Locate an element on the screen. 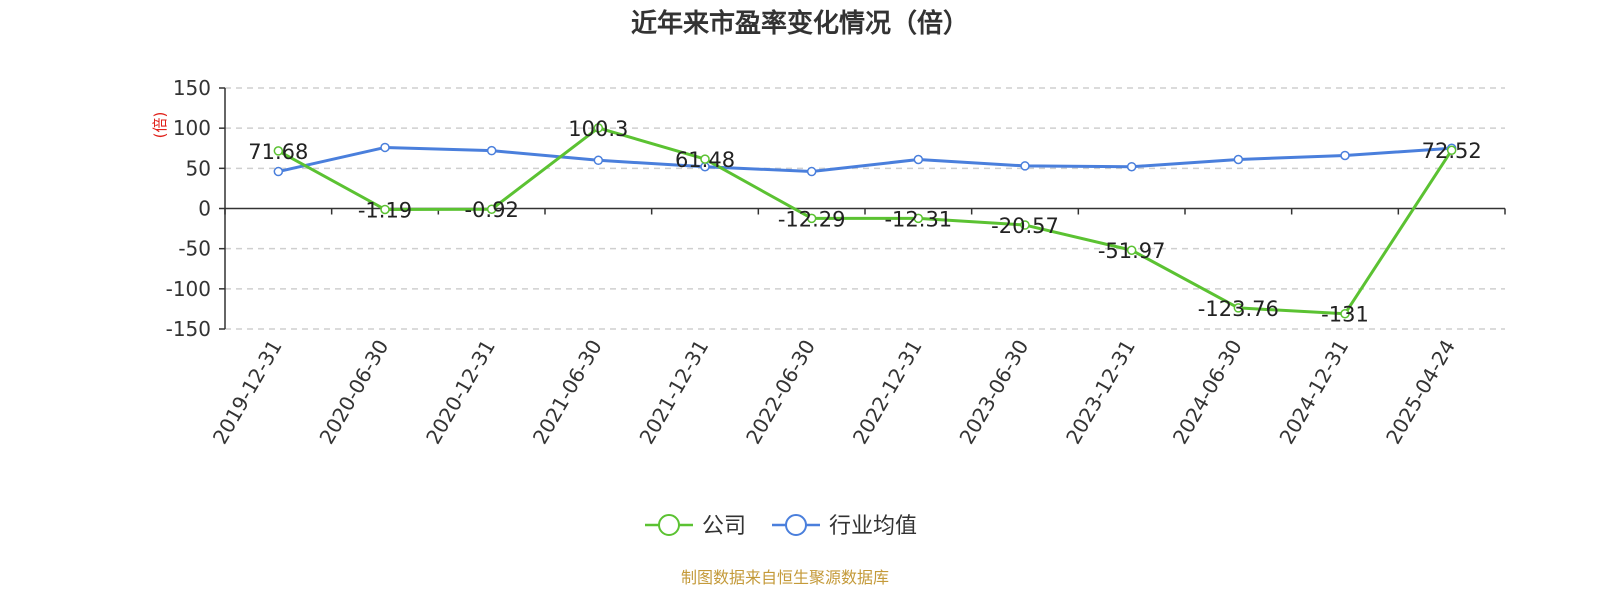 Image resolution: width=1600 pixels, height=600 pixels. data-label: -20.57 is located at coordinates (1025, 226).